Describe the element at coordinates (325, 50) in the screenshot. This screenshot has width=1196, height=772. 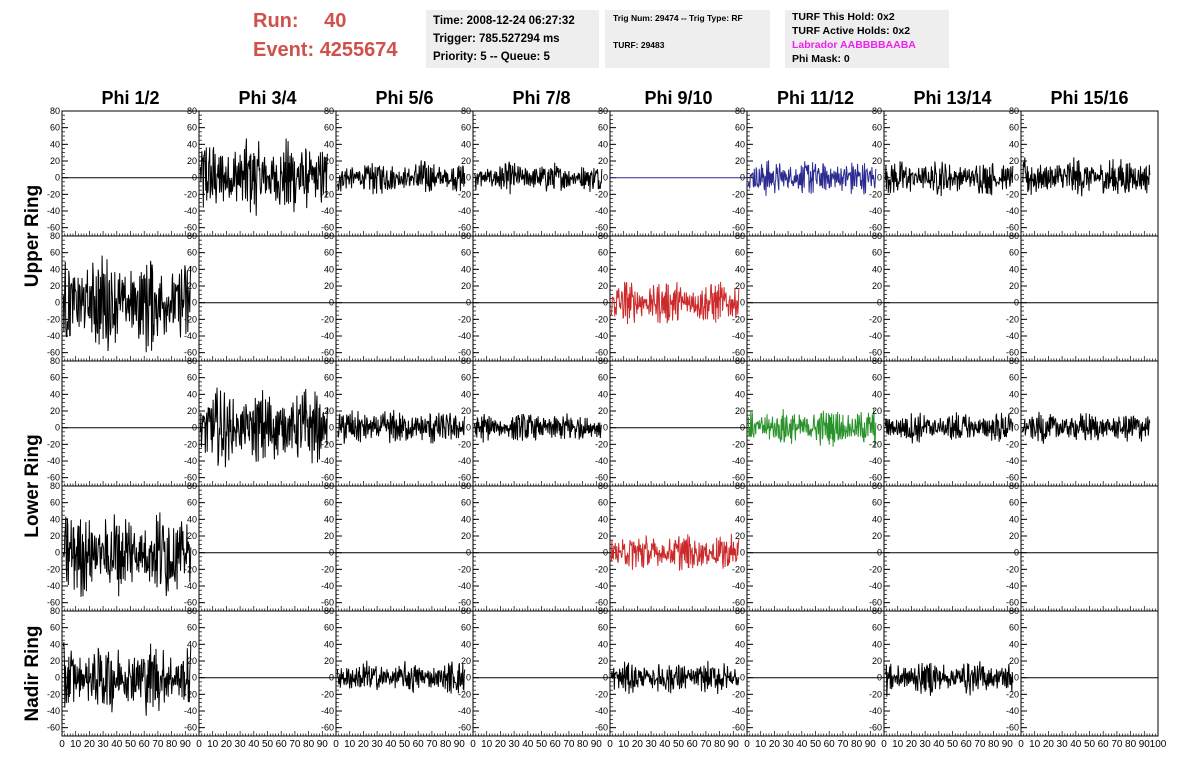
I see `event-label: Event: 4255674` at that location.